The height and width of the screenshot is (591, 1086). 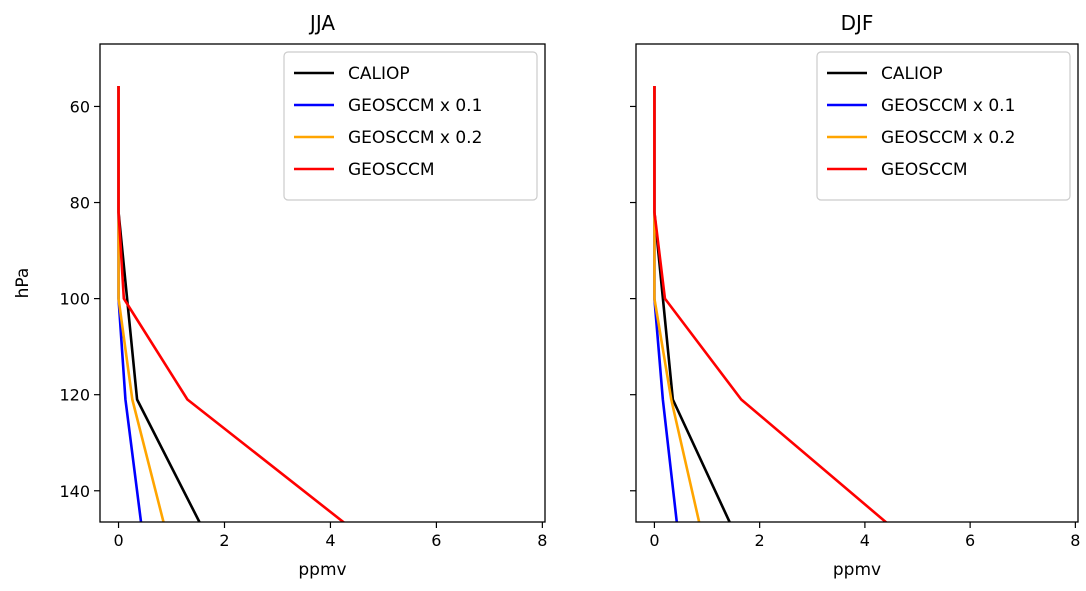 I want to click on chart-title: DJF, so click(x=857, y=23).